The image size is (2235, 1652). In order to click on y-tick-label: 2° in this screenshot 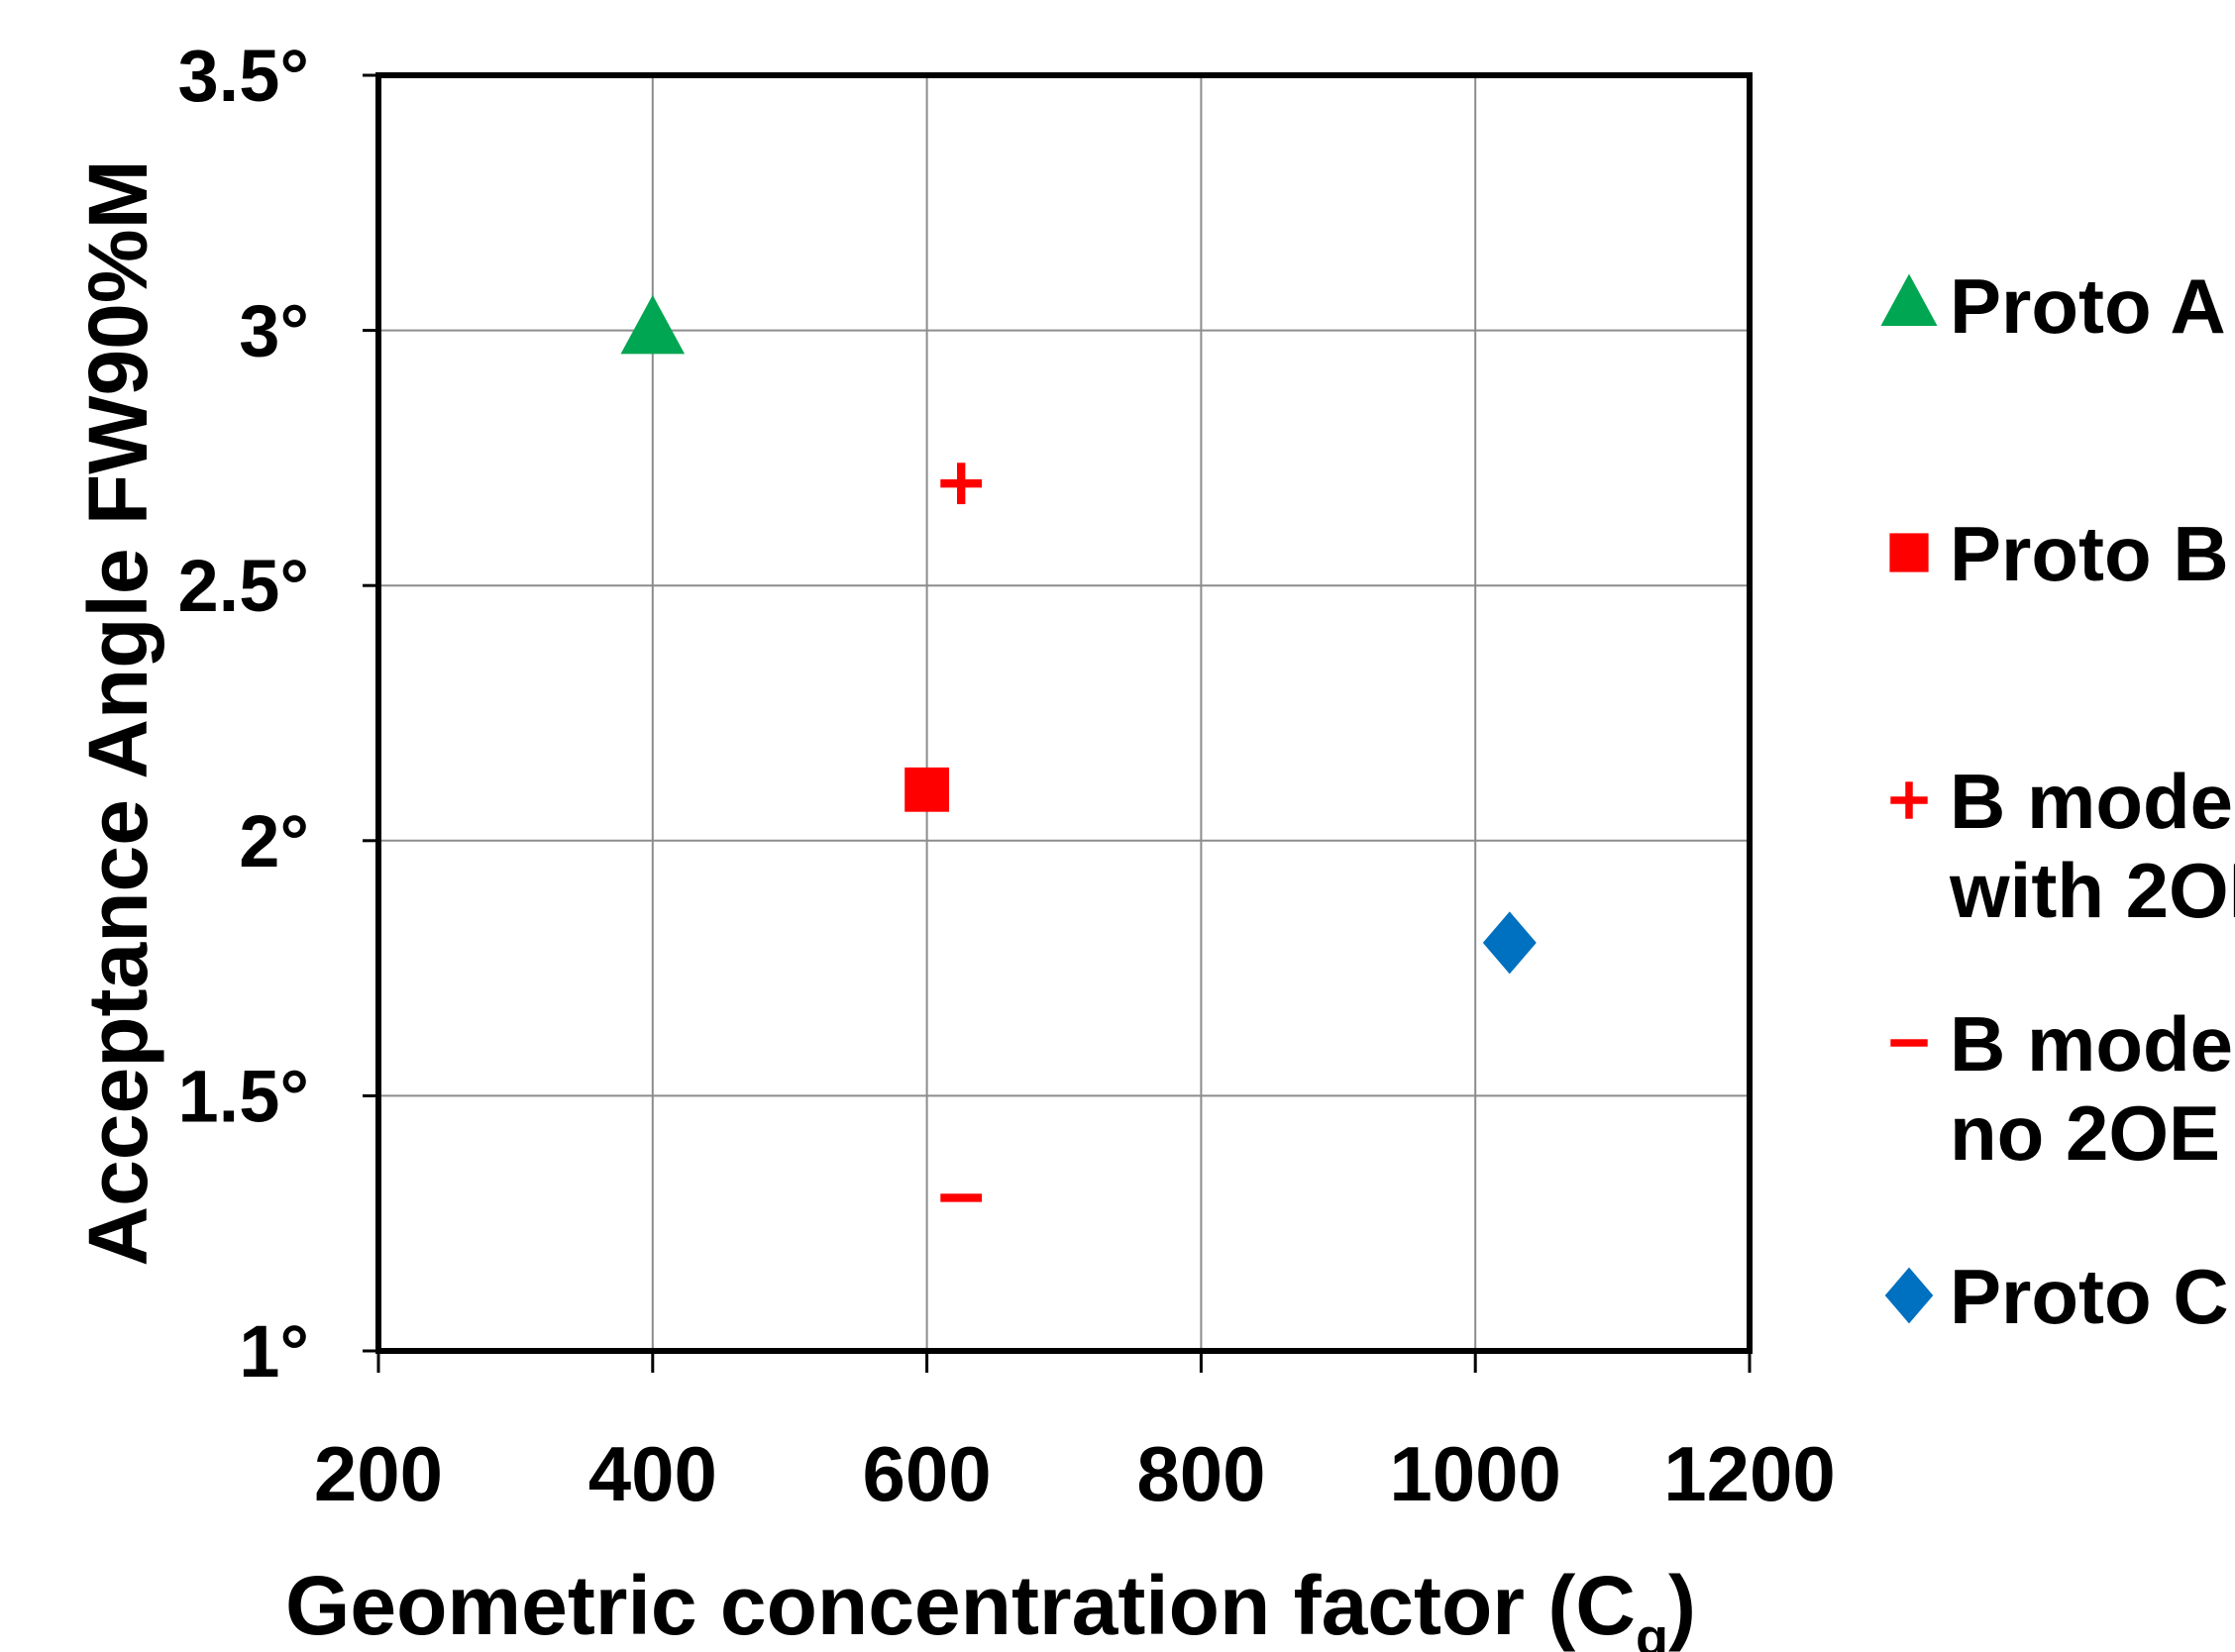, I will do `click(274, 841)`.